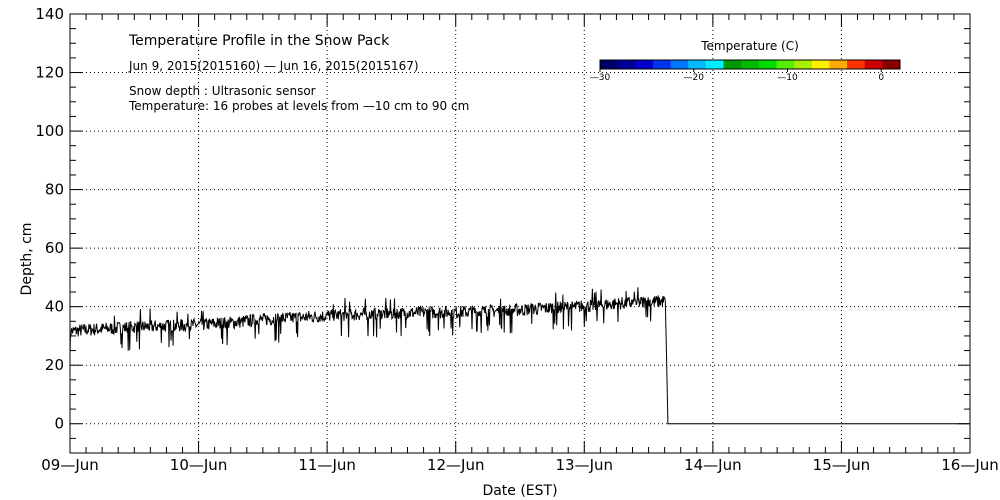  Describe the element at coordinates (842, 465) in the screenshot. I see `x-tick-label: 15—Jun` at that location.